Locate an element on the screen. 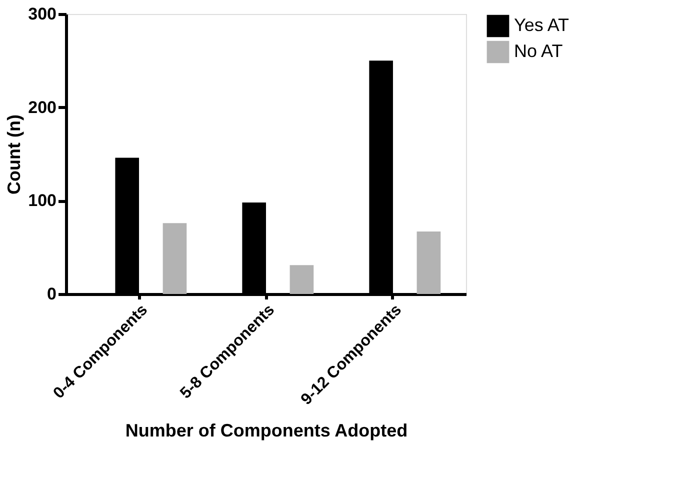 The height and width of the screenshot is (492, 691). x-axis-title: Number of Components Adopted is located at coordinates (266, 430).